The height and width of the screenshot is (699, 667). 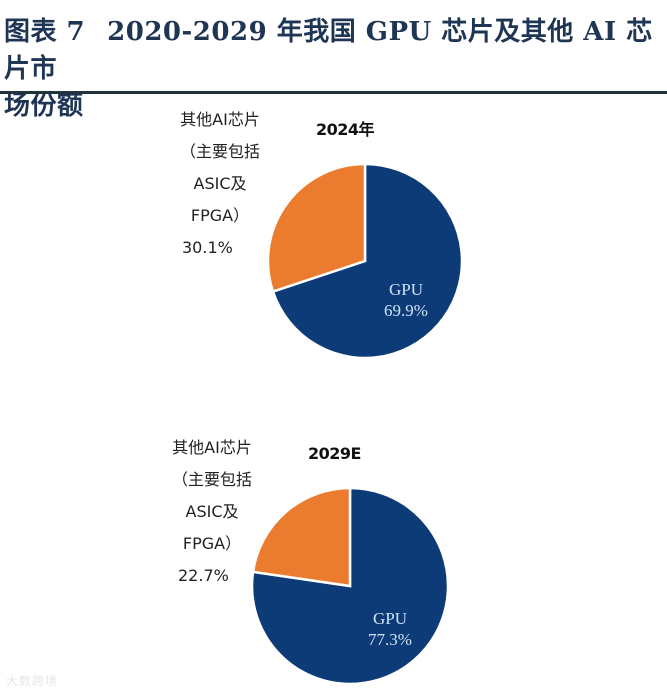 What do you see at coordinates (45, 32) in the screenshot?
I see `figure-number: 图表 7` at bounding box center [45, 32].